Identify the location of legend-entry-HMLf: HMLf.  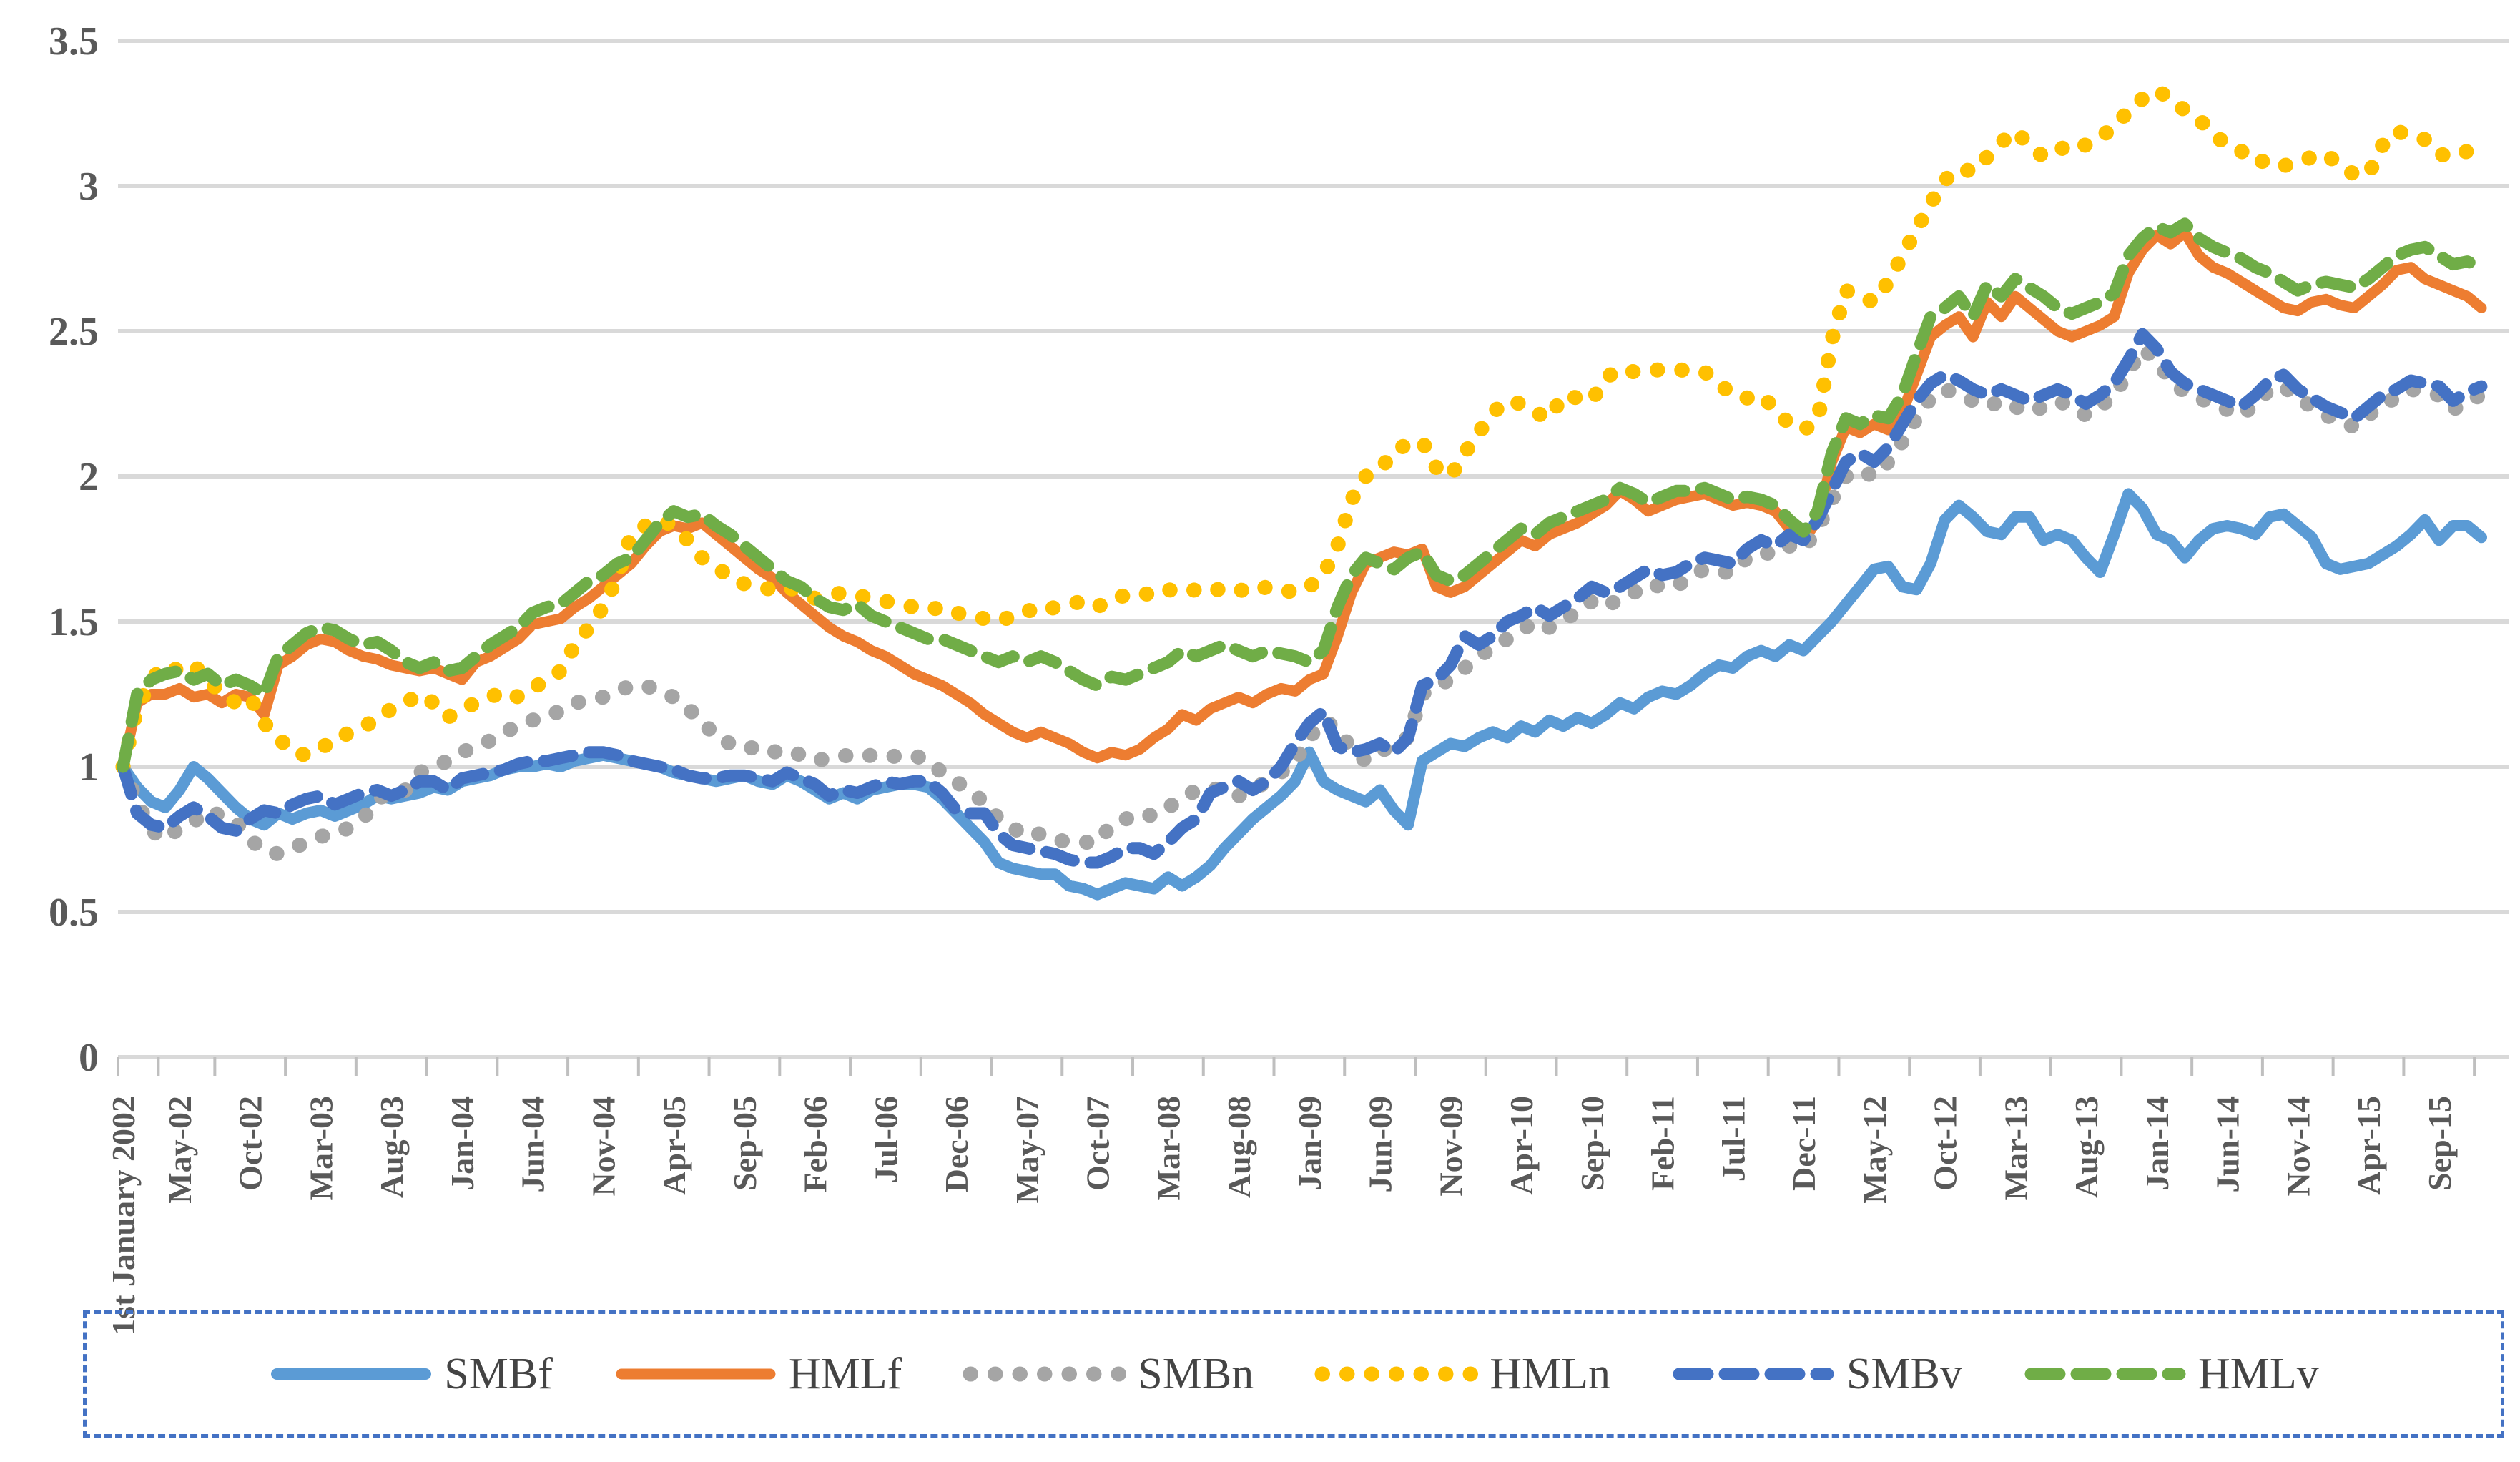
(757, 1374).